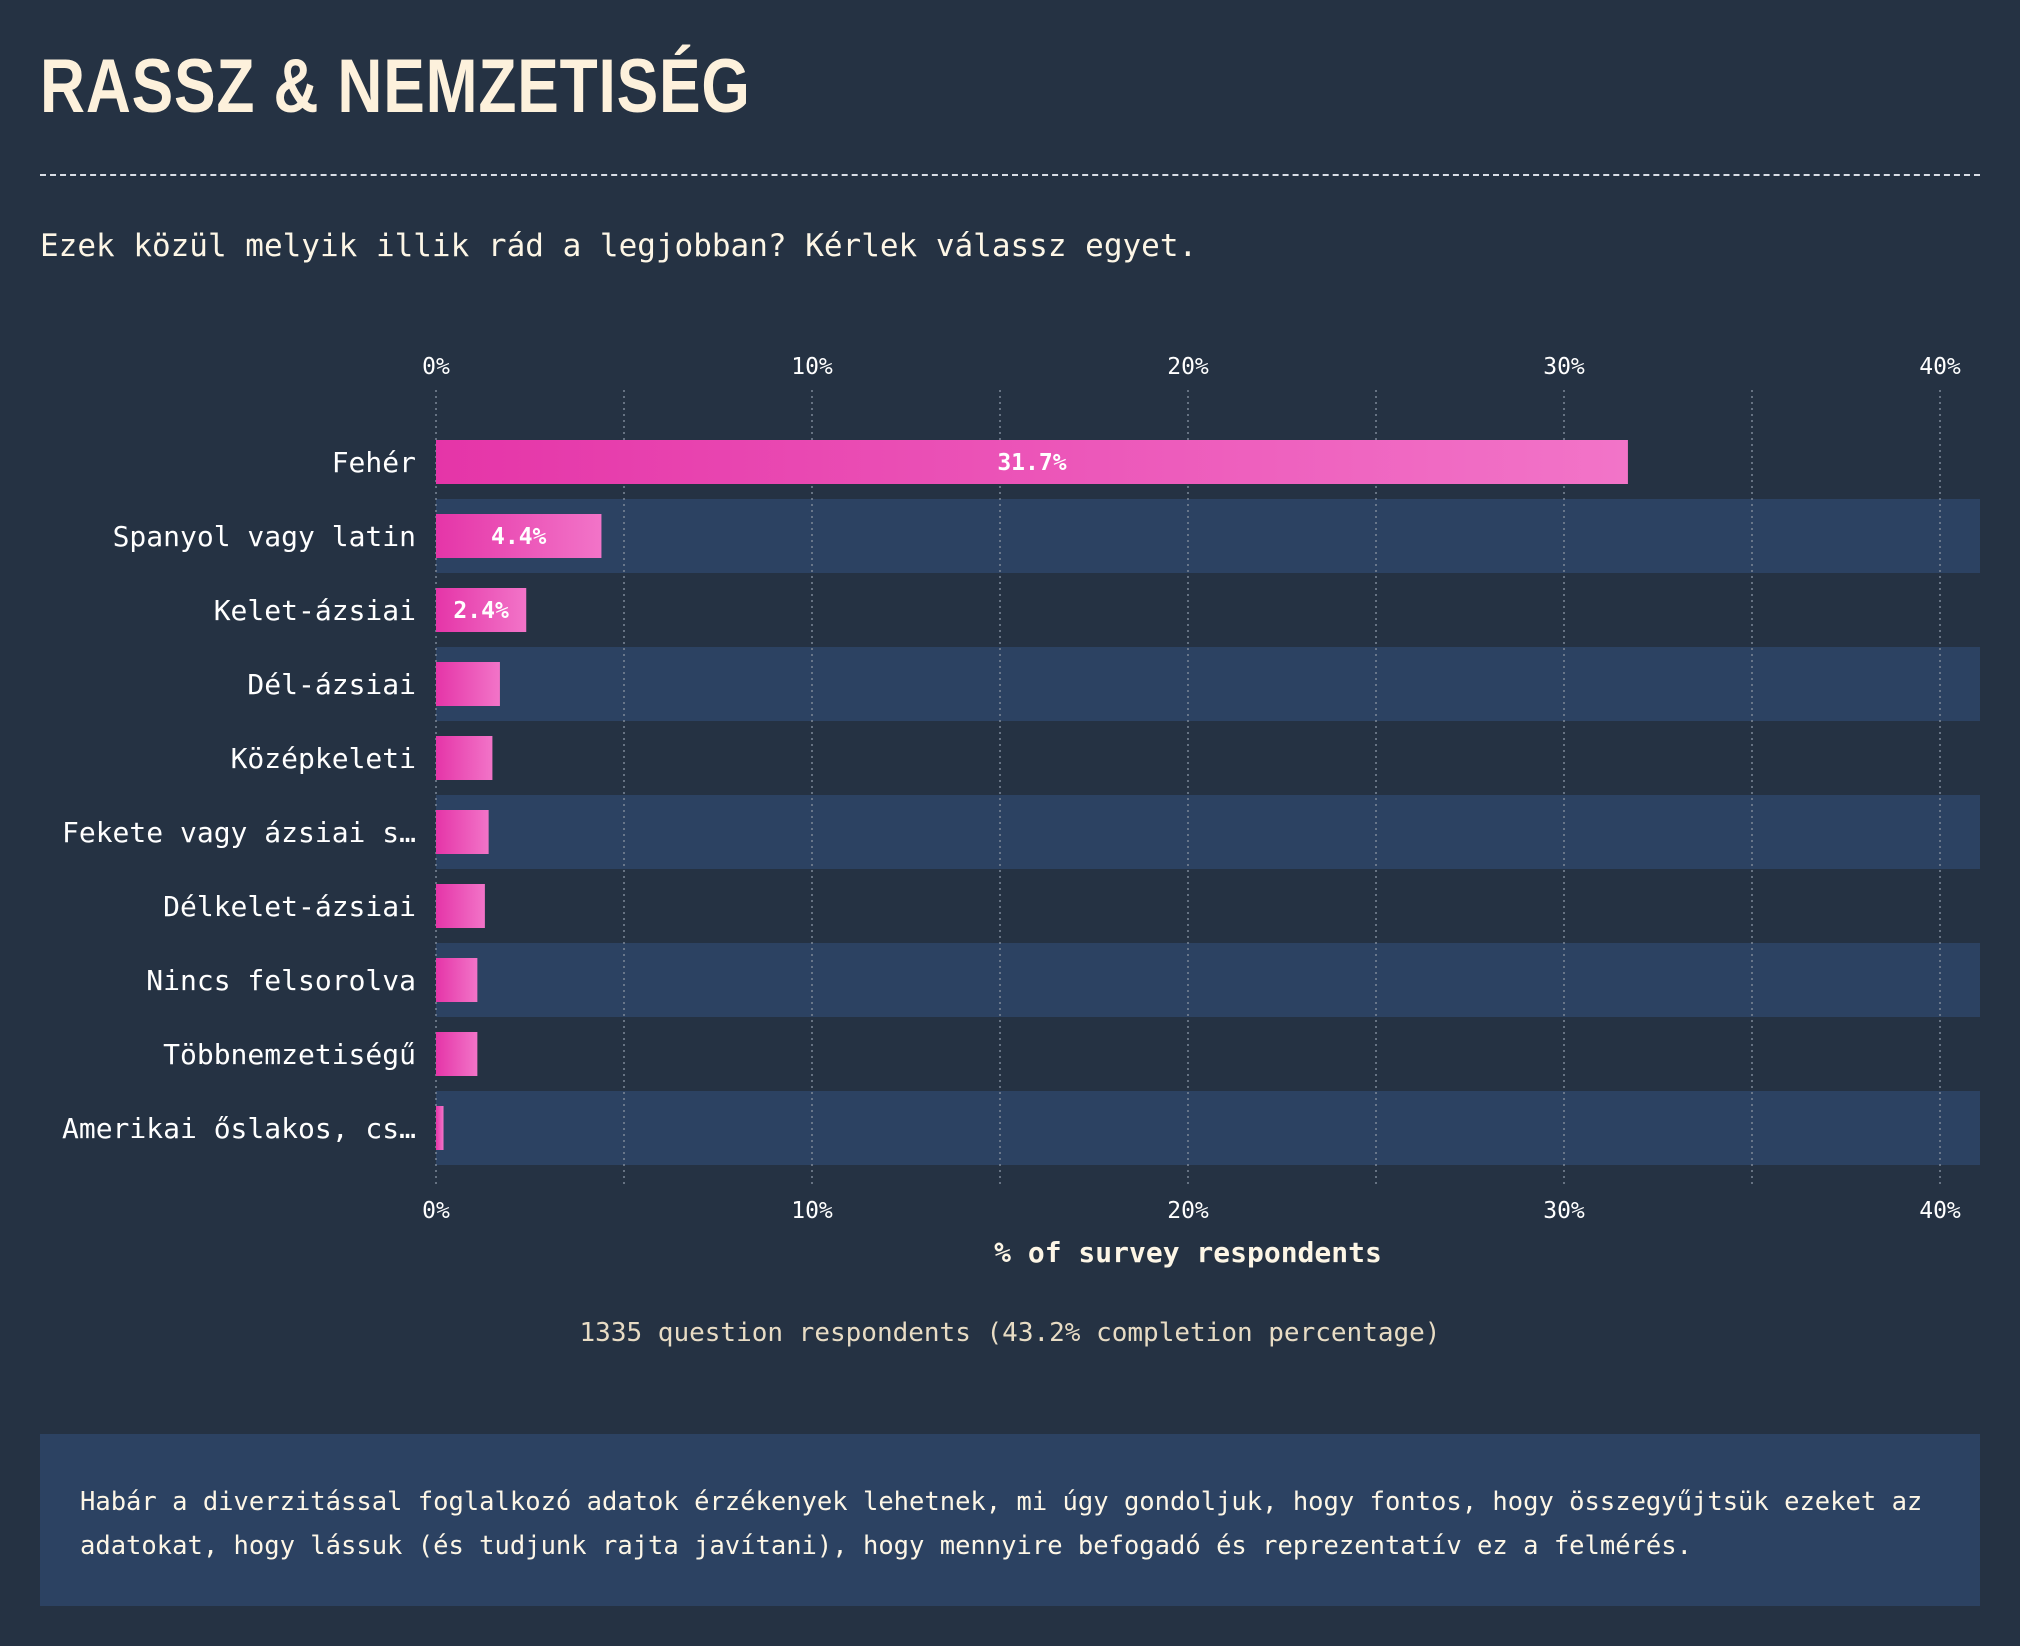  What do you see at coordinates (759, 537) in the screenshot?
I see `value-labels: 31.7% 4.4% 2.4%` at bounding box center [759, 537].